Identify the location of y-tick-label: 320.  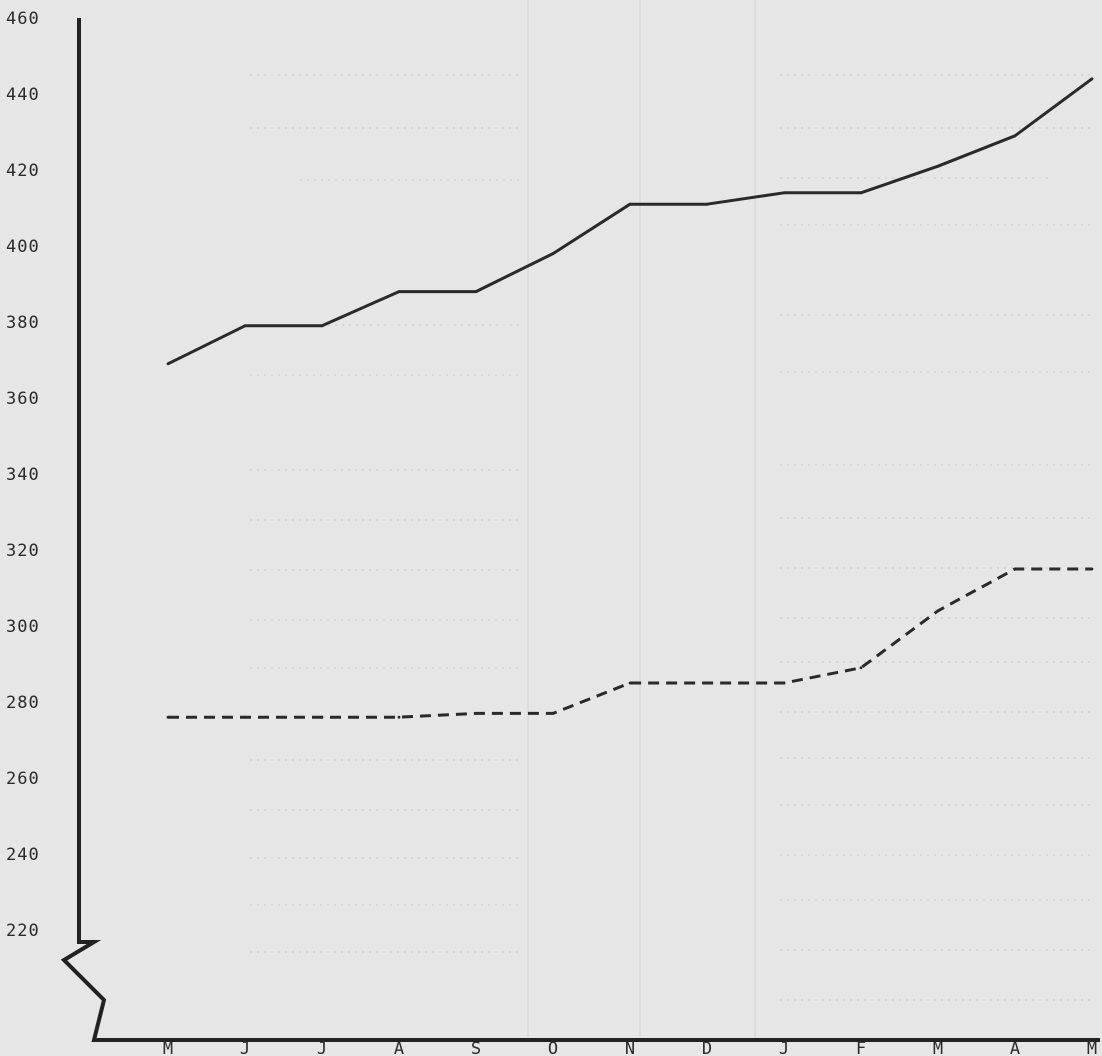
(23, 551).